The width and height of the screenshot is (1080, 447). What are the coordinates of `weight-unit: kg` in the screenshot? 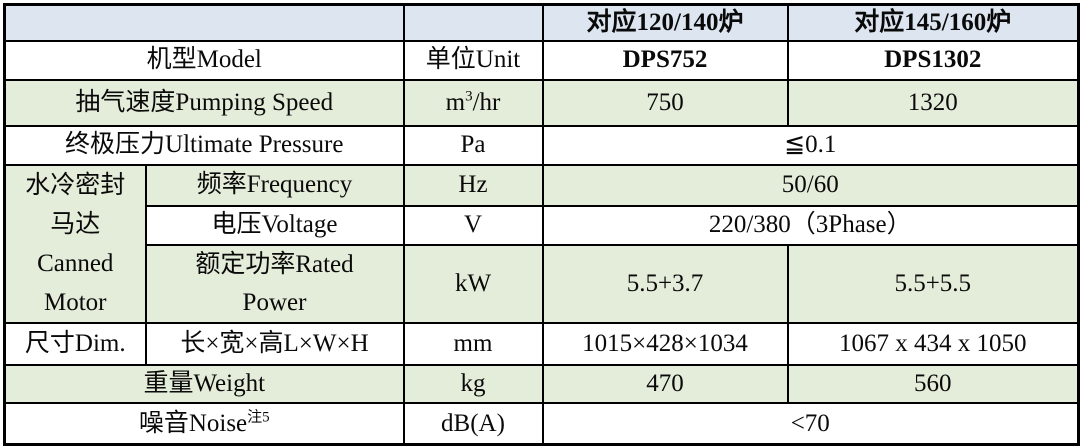 It's located at (473, 383).